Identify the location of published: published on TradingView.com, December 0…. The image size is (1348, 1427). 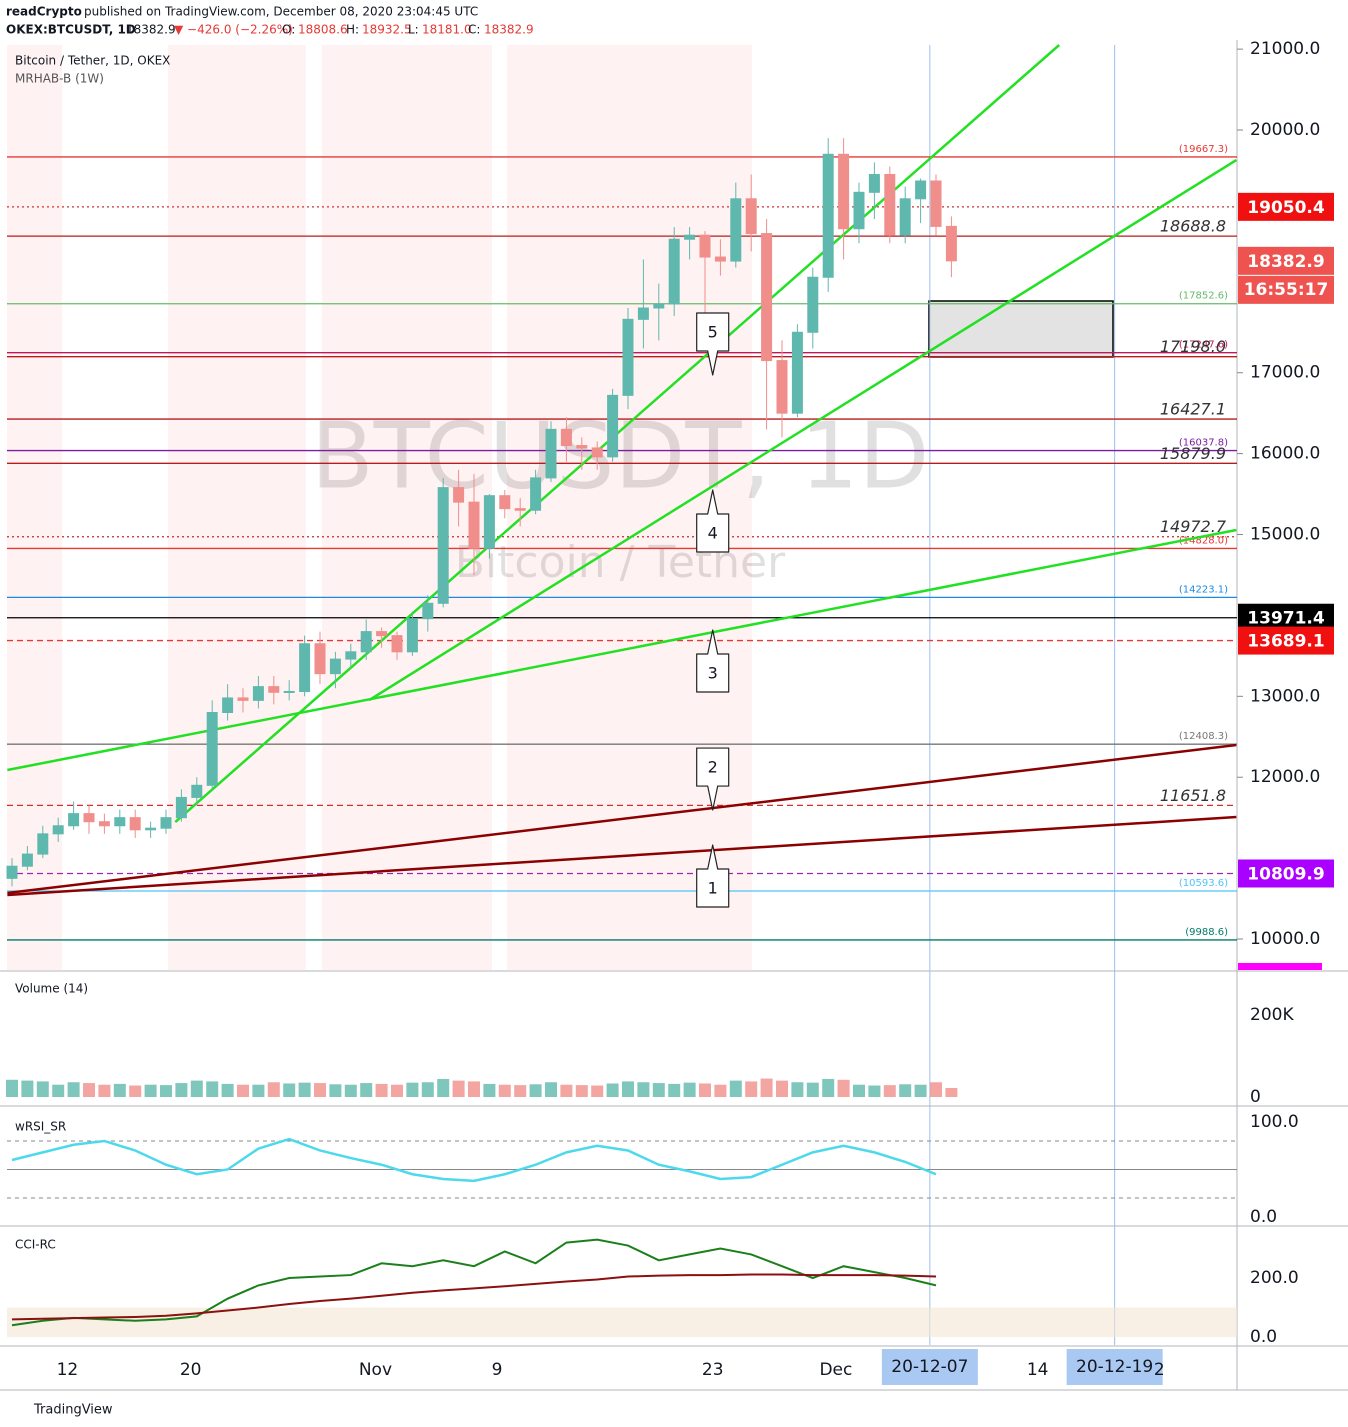
(281, 12).